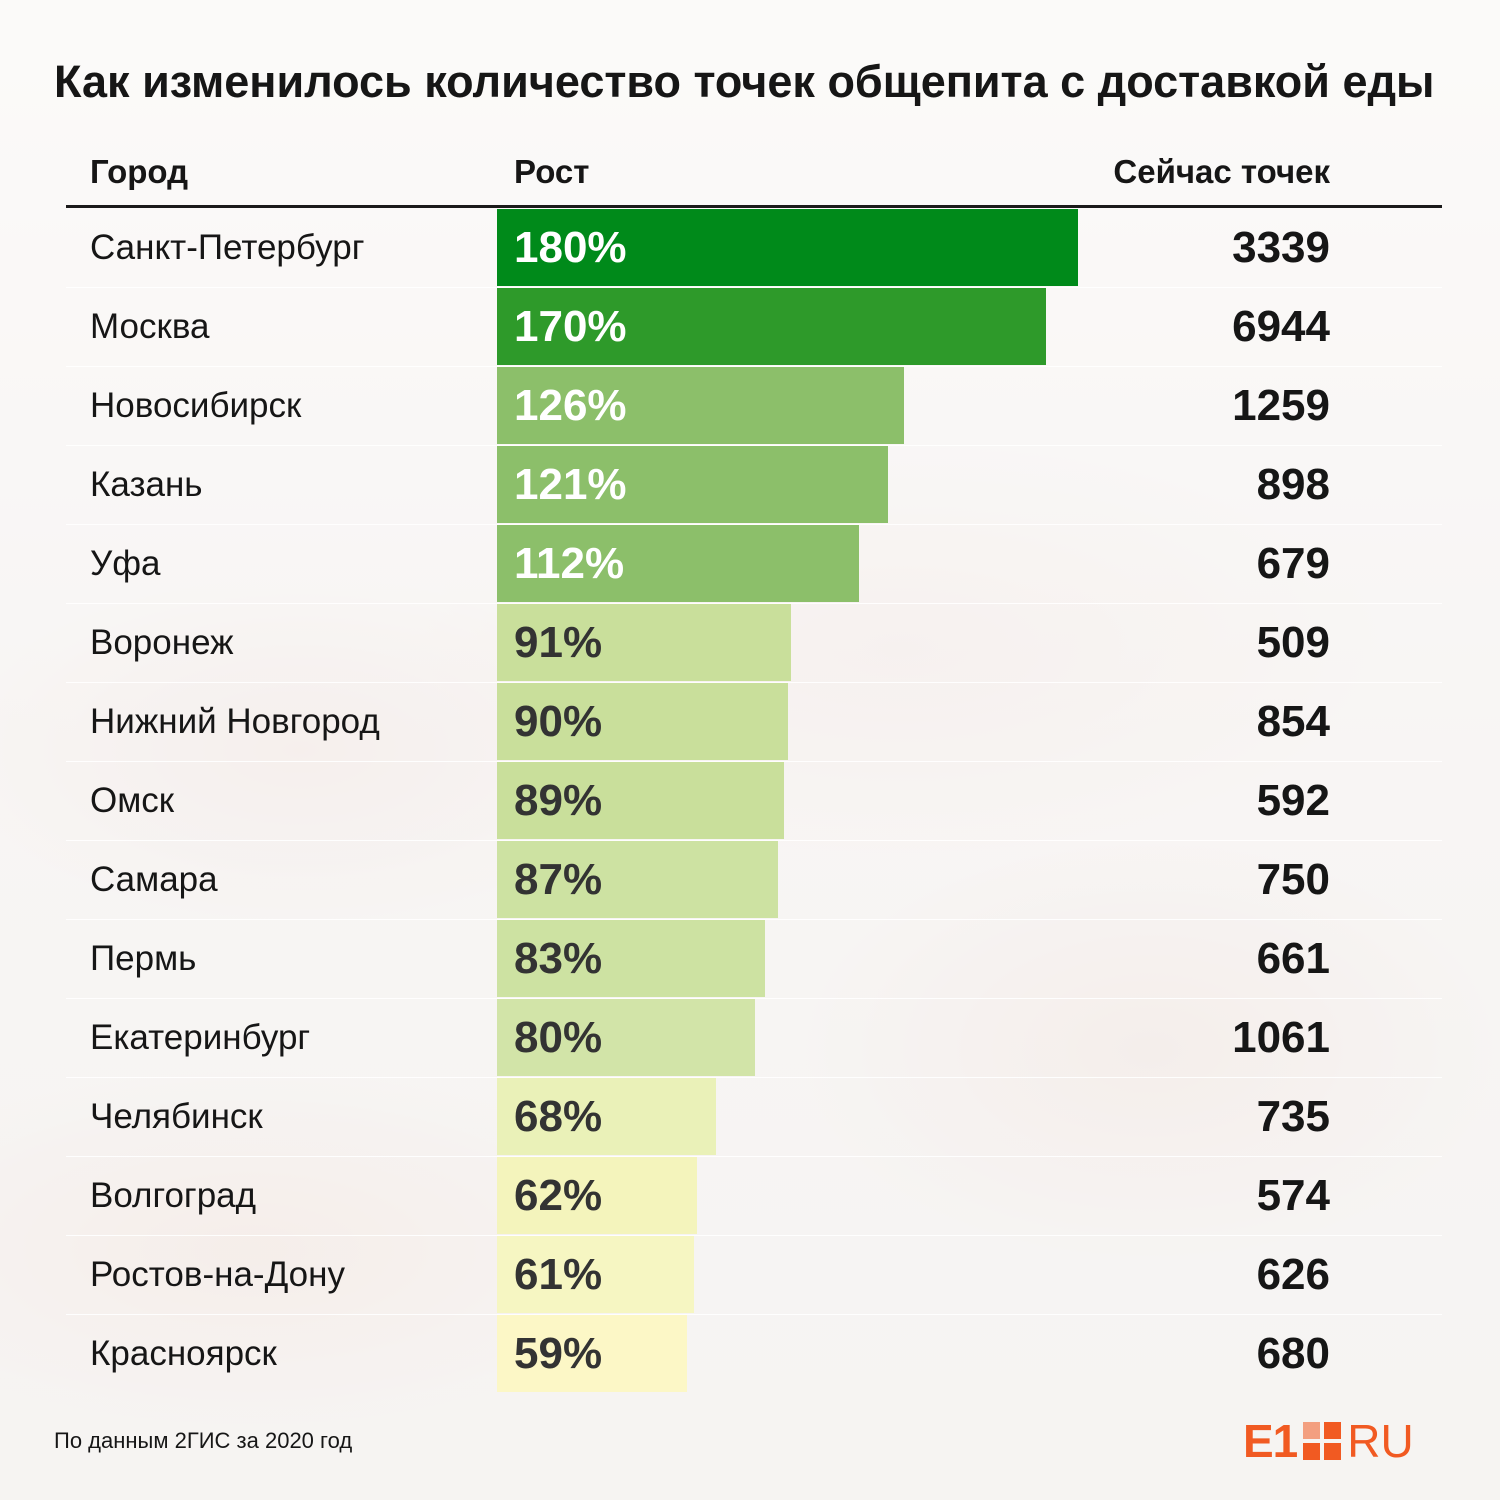  What do you see at coordinates (558, 958) in the screenshot?
I see `growth-label: 83%` at bounding box center [558, 958].